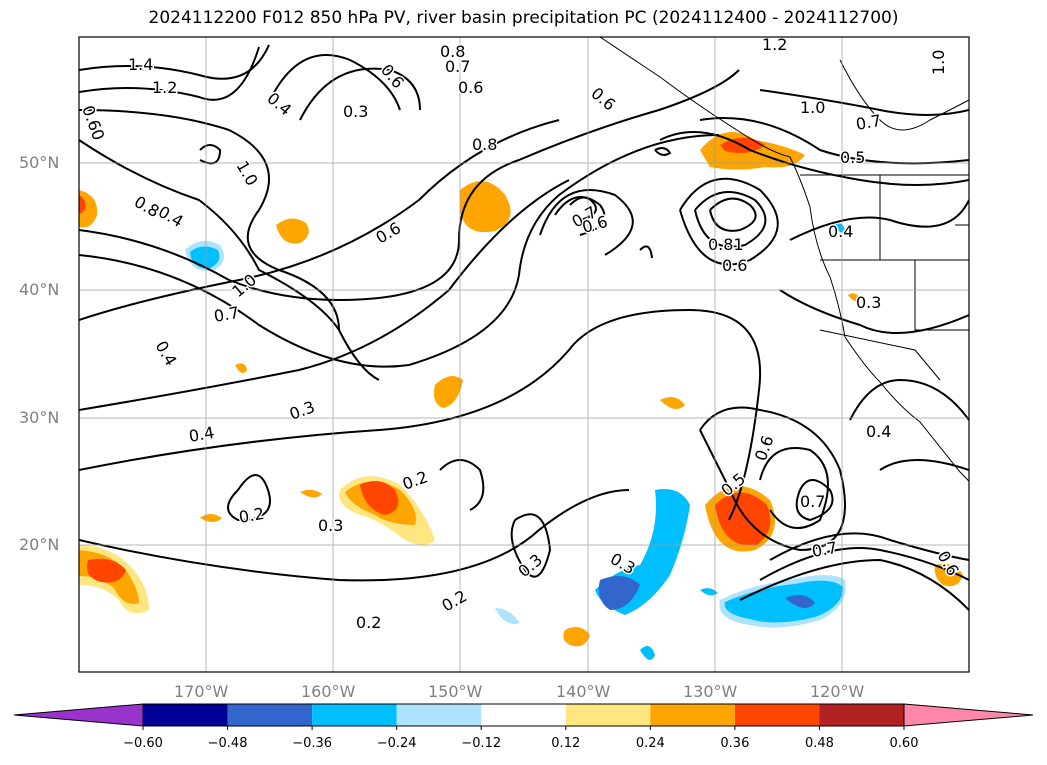 Image resolution: width=1047 pixels, height=765 pixels. Describe the element at coordinates (904, 743) in the screenshot. I see `colorbar-tick-label: 0.60` at that location.